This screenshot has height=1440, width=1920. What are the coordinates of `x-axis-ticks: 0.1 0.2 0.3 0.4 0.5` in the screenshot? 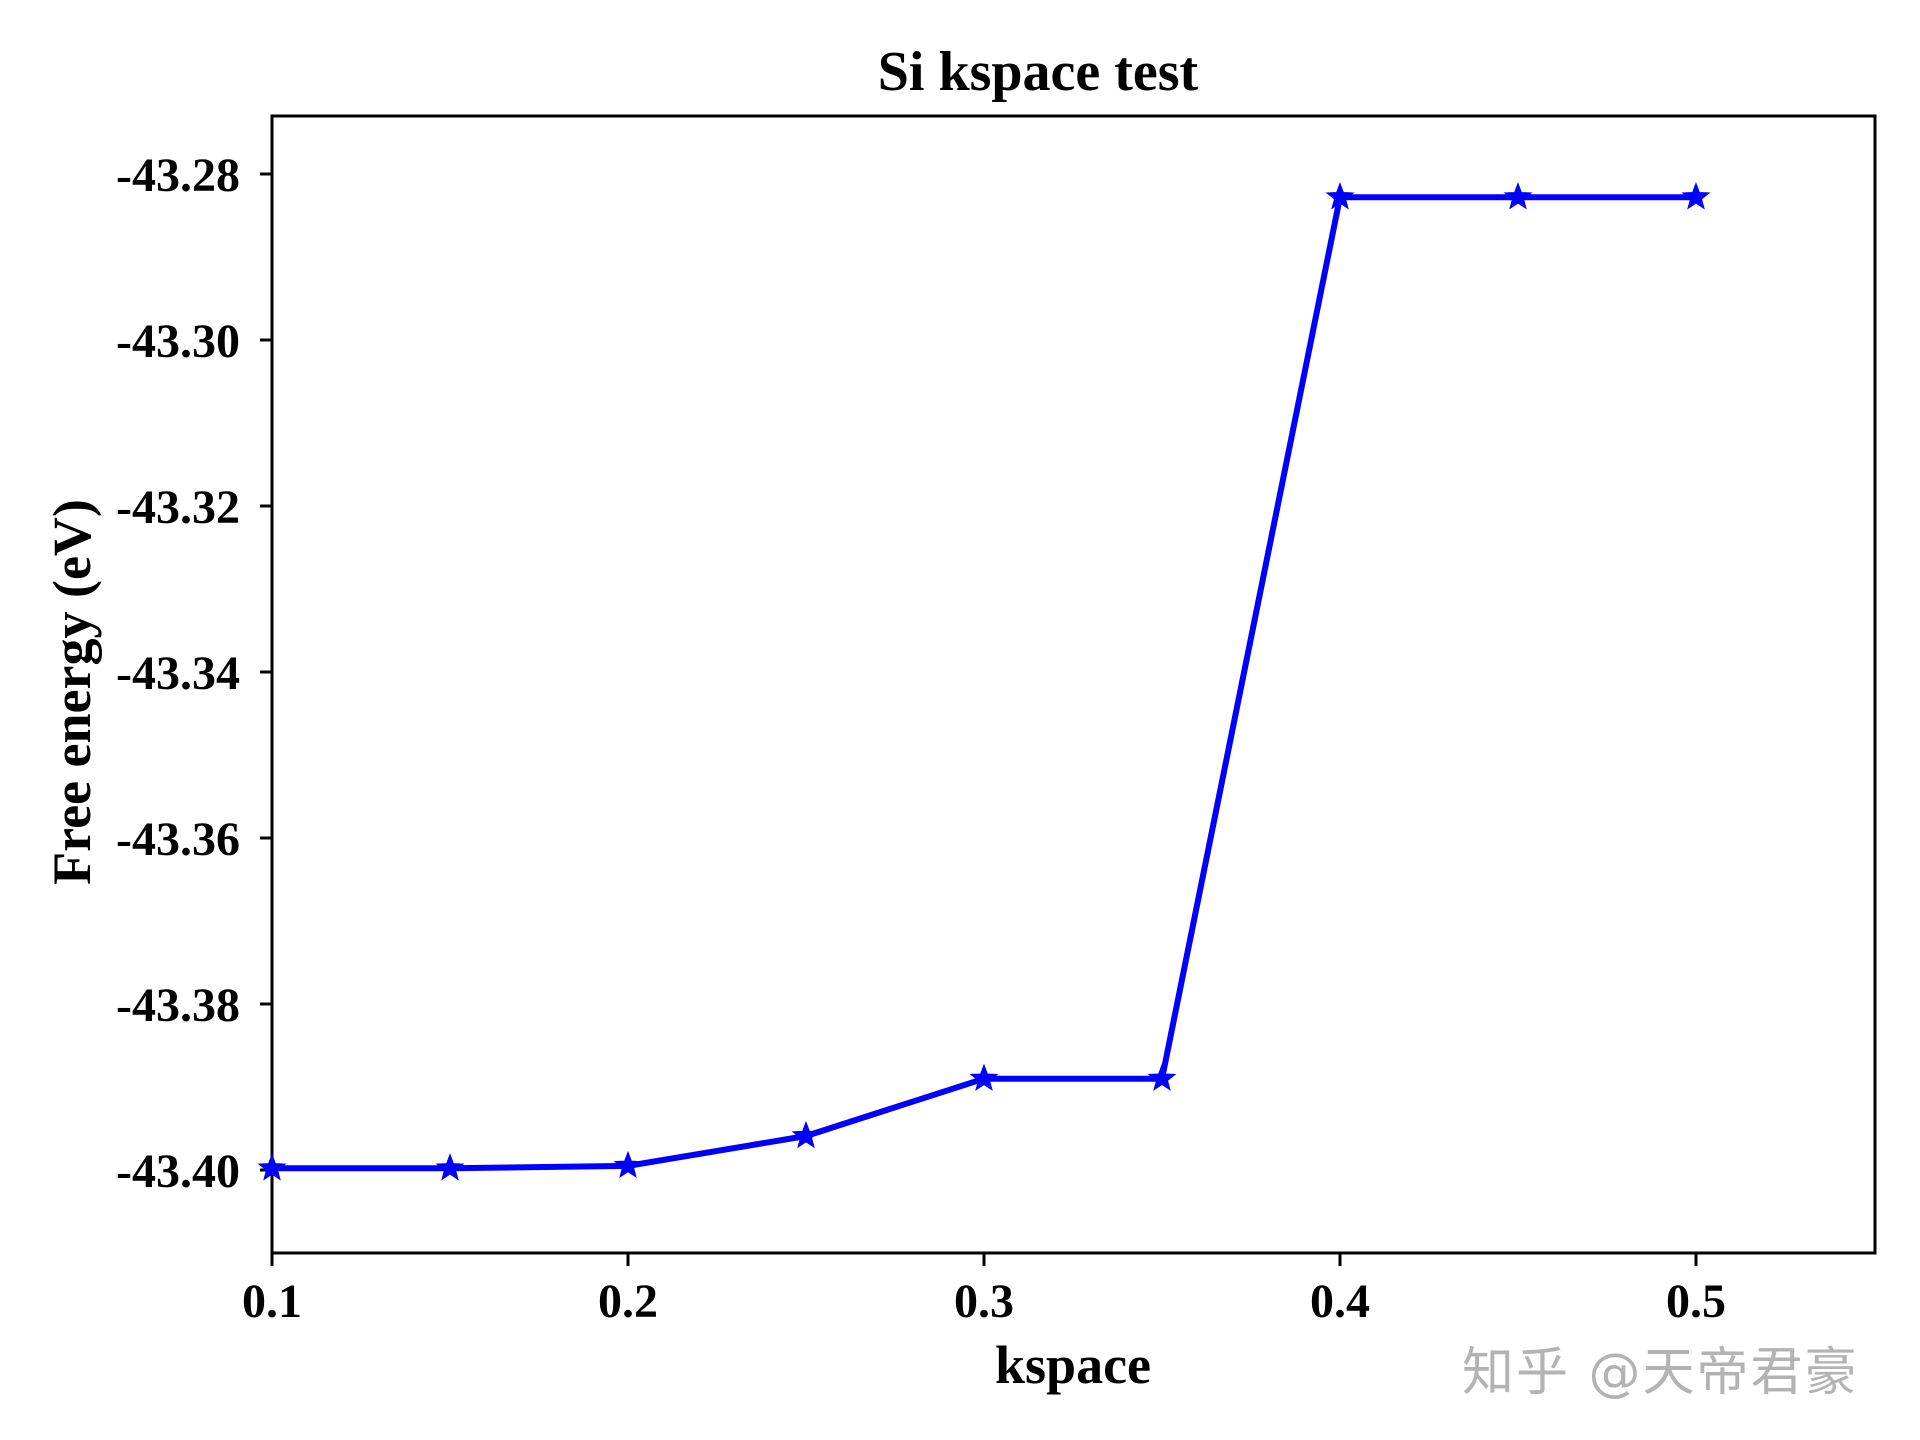 It's located at (984, 1290).